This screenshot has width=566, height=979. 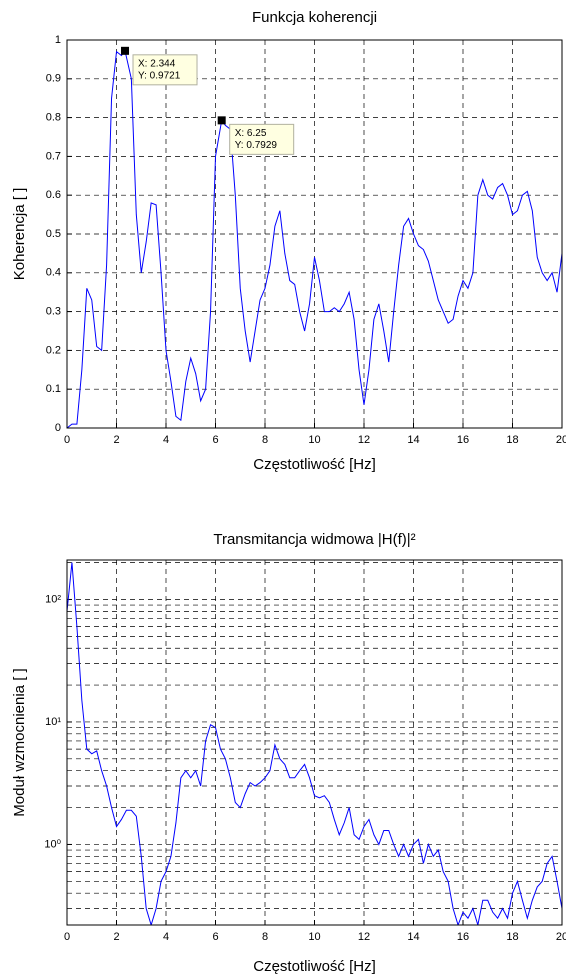 I want to click on y-tick-label: 0.2, so click(x=53, y=350).